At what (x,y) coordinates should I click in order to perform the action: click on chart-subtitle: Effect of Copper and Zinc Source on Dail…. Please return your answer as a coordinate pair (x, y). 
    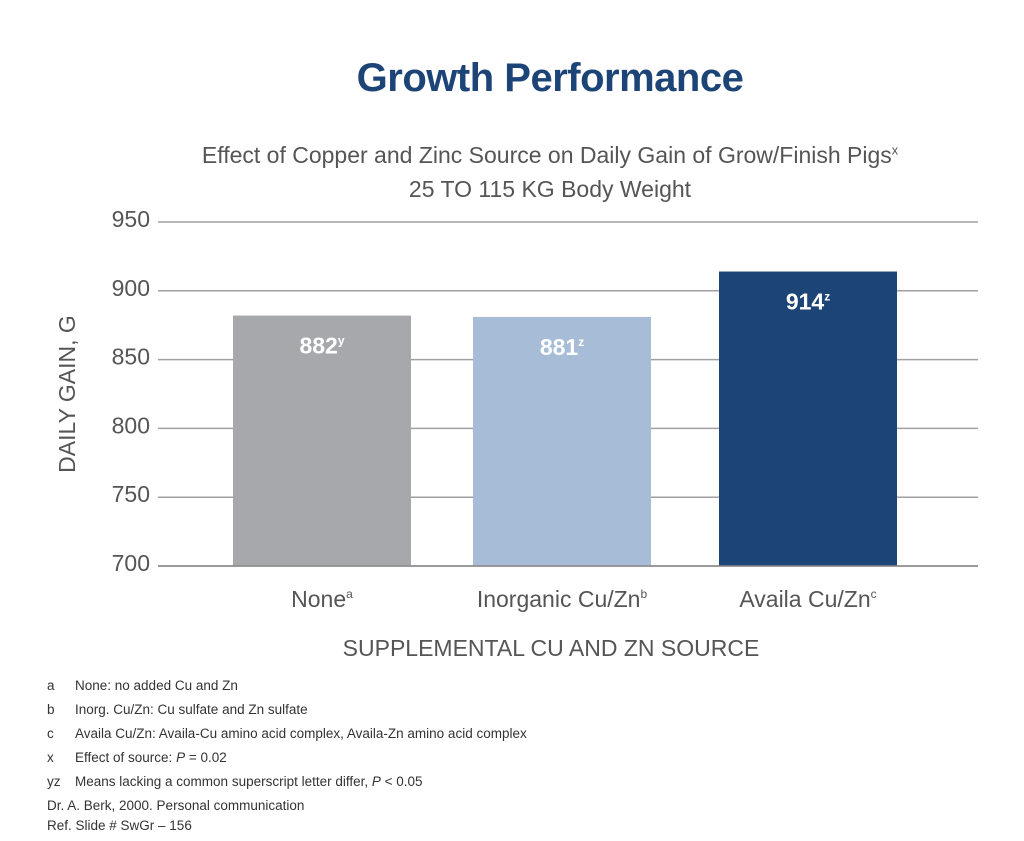
    Looking at the image, I should click on (512, 172).